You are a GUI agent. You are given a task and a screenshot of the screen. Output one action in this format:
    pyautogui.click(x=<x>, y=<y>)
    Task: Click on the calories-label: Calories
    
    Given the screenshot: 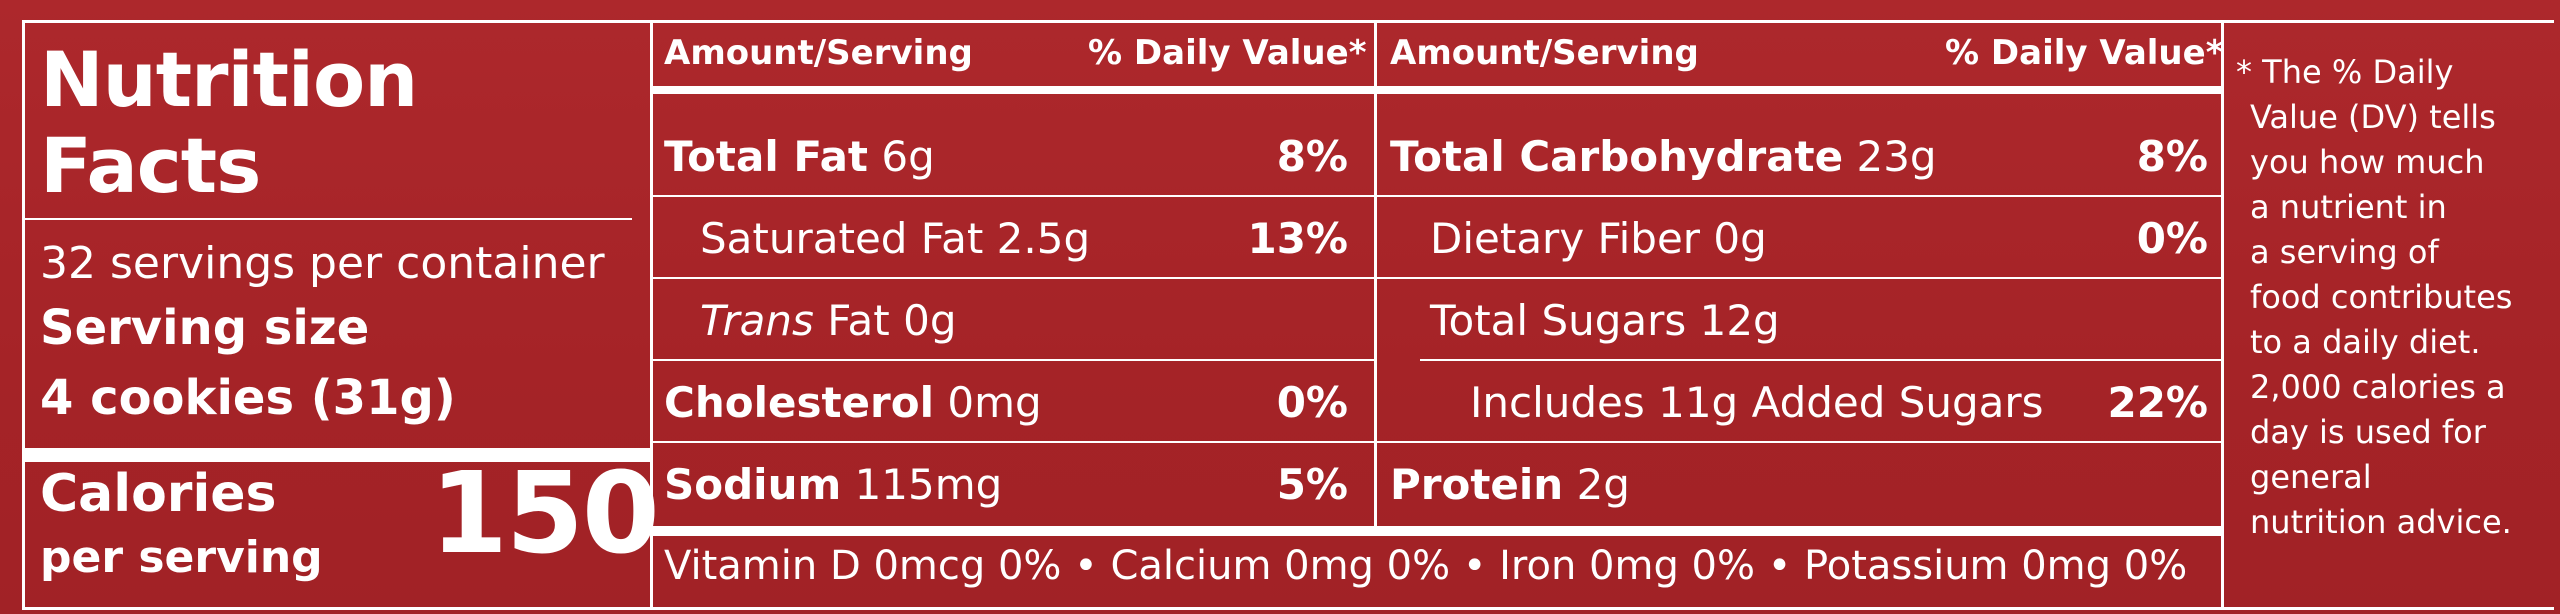 What is the action you would take?
    pyautogui.click(x=158, y=494)
    